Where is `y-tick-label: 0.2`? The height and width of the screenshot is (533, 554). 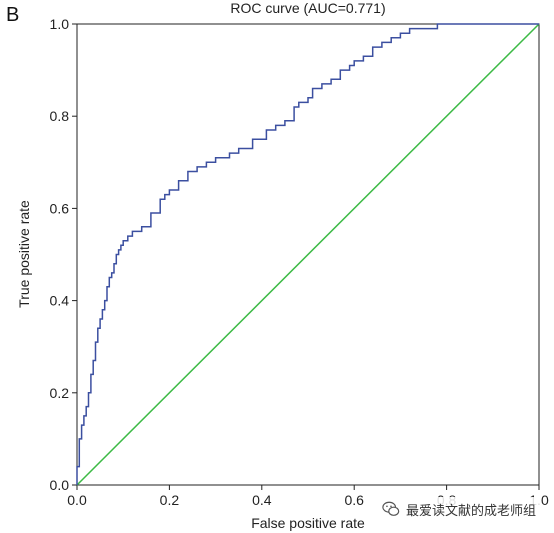
y-tick-label: 0.2 is located at coordinates (60, 393).